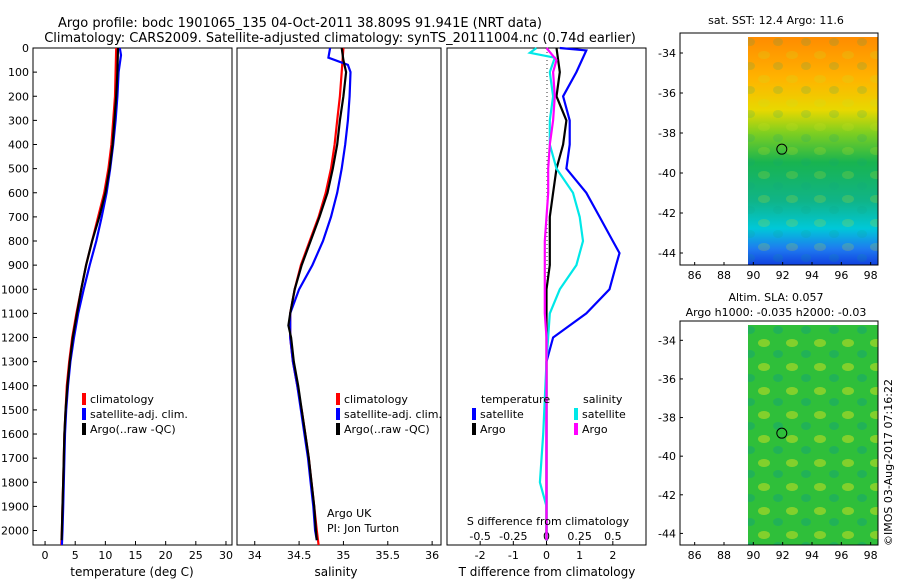  Describe the element at coordinates (18, 120) in the screenshot. I see `depth-tick-label: 300` at that location.